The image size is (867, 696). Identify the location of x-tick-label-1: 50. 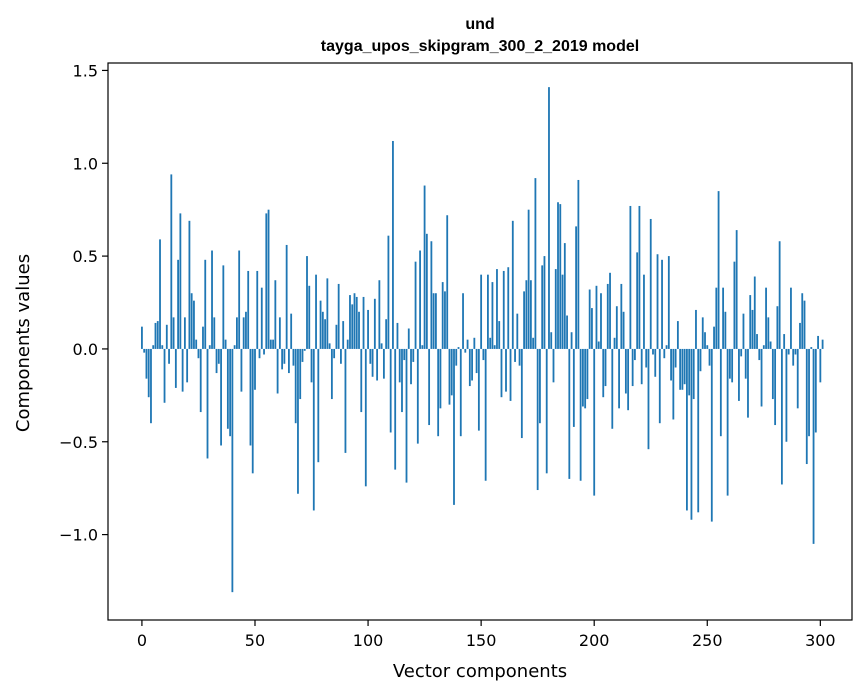
(255, 640).